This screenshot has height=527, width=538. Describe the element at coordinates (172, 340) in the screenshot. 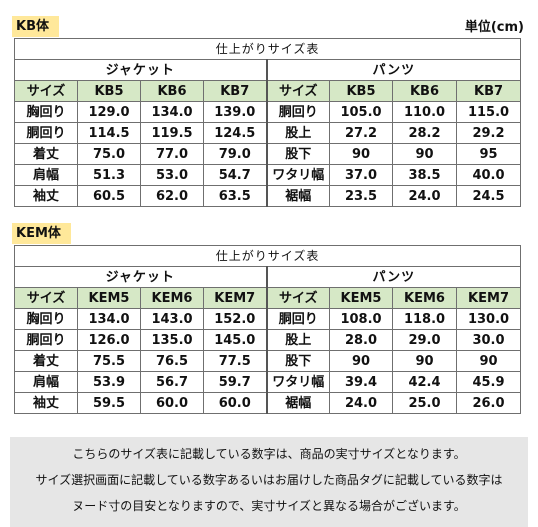

I see `measure-value: 135.0` at that location.